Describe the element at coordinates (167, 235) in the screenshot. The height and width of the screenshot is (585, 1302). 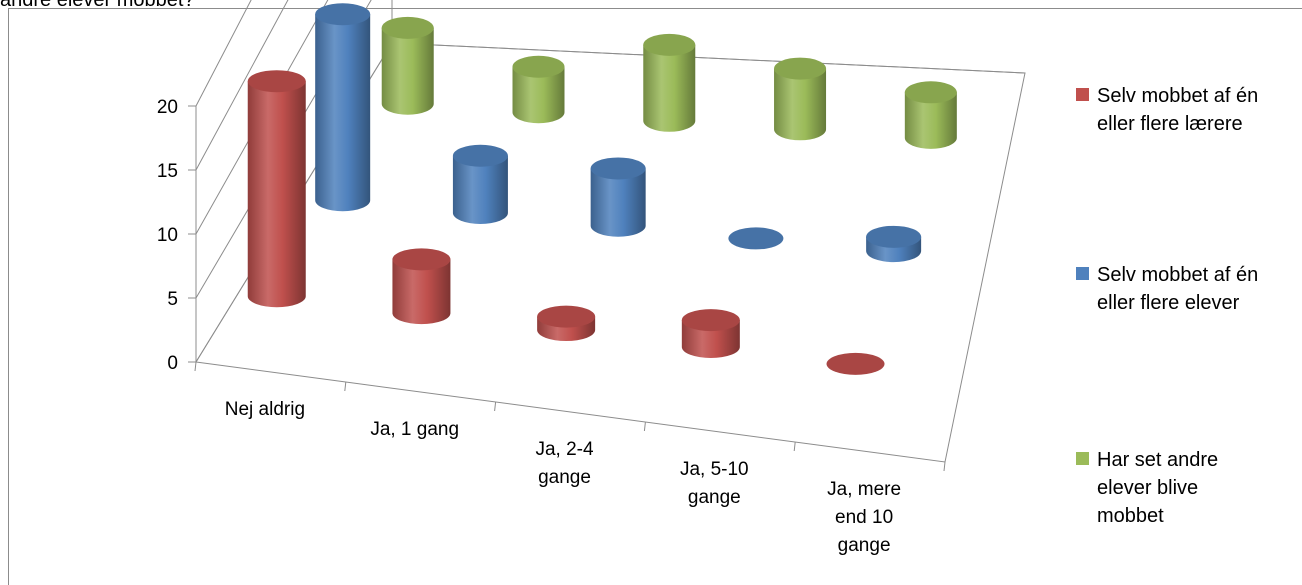
I see `y-tick-label: 10` at that location.